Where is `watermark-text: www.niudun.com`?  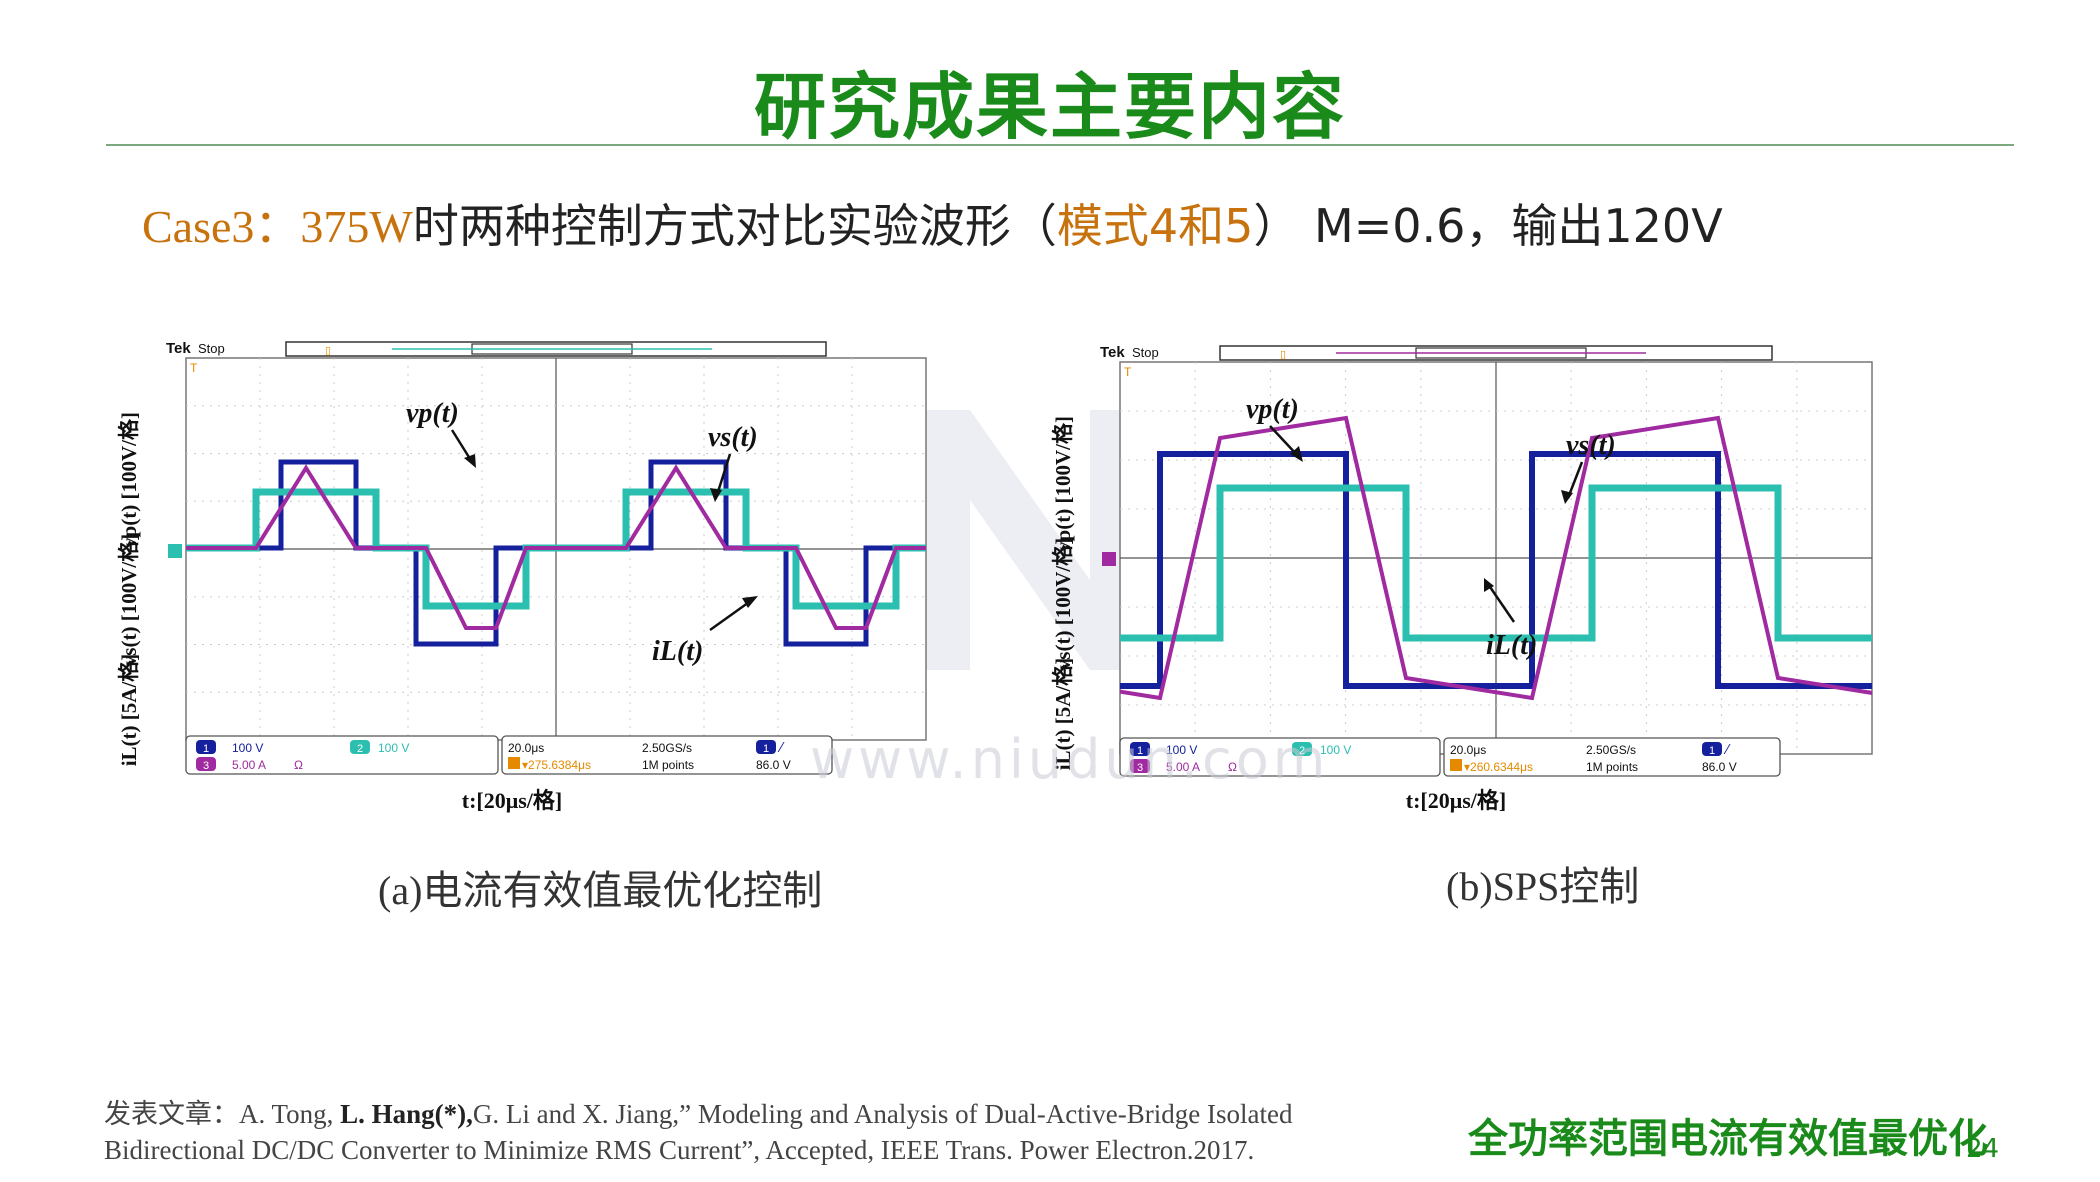
watermark-text: www.niudun.com is located at coordinates (1070, 759).